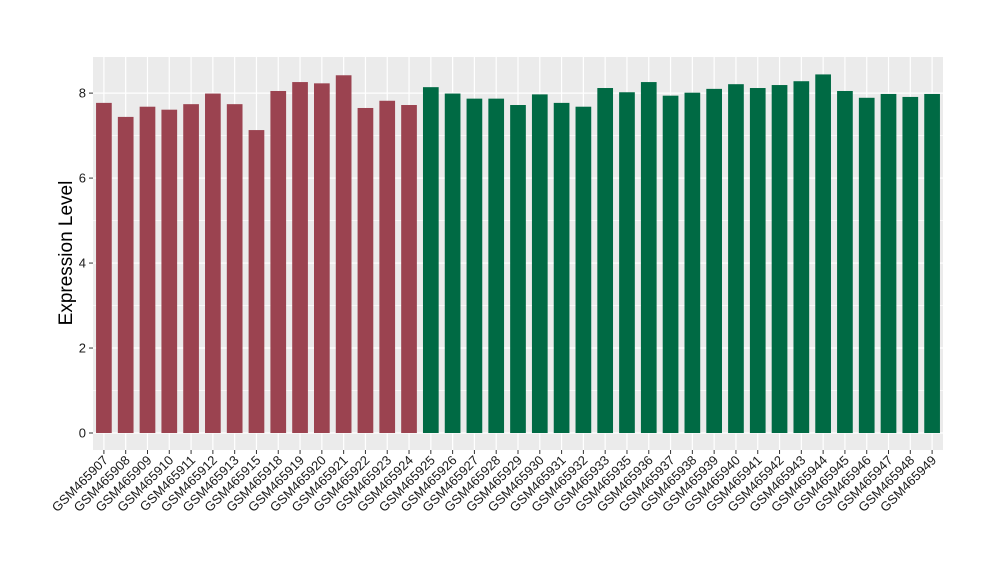 The width and height of the screenshot is (1000, 580). What do you see at coordinates (343, 254) in the screenshot?
I see `bar-GSM465921` at bounding box center [343, 254].